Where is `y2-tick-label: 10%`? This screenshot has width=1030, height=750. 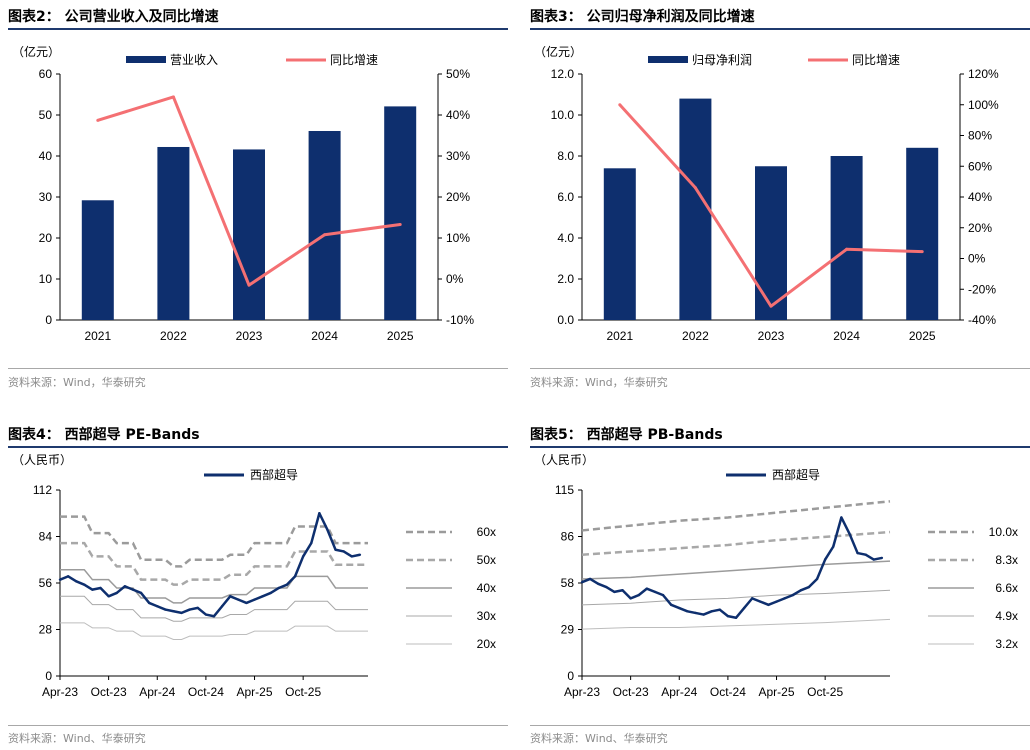 y2-tick-label: 10% is located at coordinates (458, 238).